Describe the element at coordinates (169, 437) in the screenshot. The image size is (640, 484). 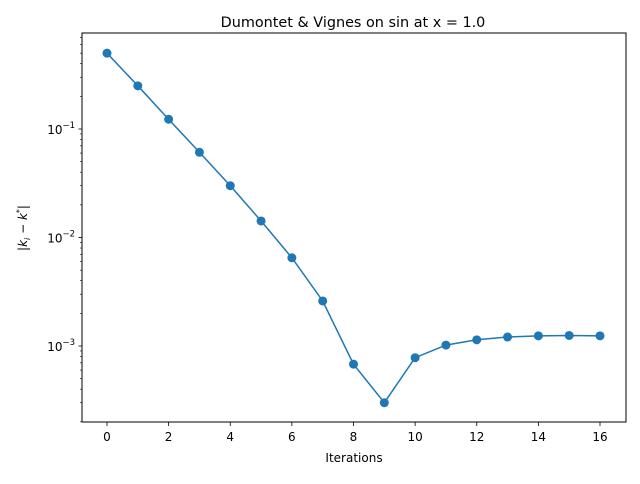
I see `x-tick-label: 2` at that location.